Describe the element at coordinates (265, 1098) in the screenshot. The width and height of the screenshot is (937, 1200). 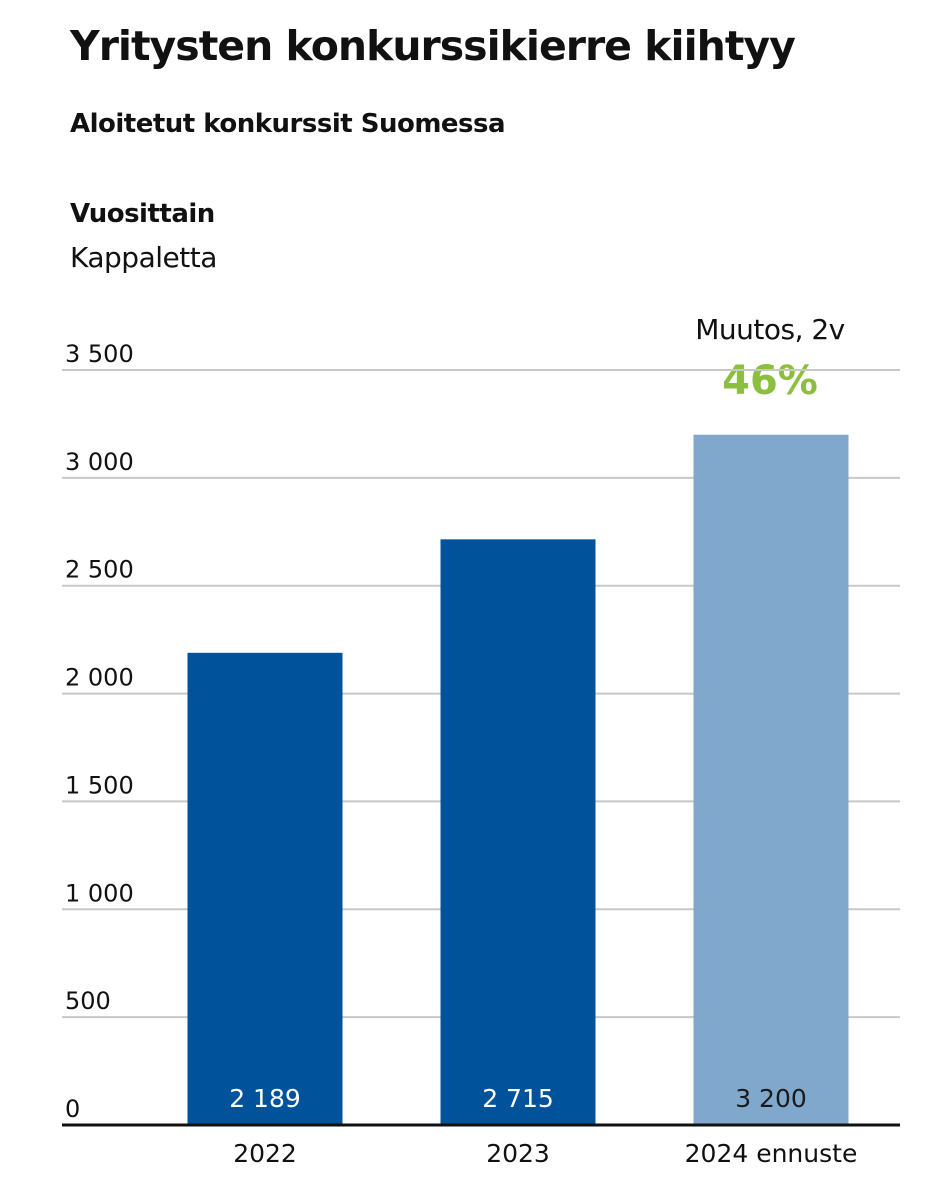
I see `bar-value-label: 2 189` at that location.